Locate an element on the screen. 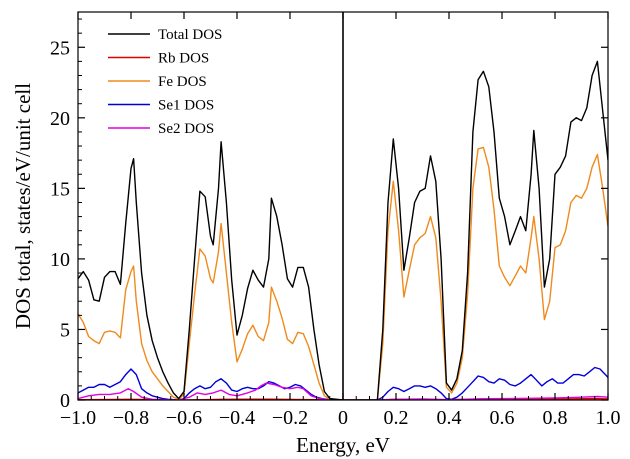  x-tick-label: 1.0 is located at coordinates (608, 418).